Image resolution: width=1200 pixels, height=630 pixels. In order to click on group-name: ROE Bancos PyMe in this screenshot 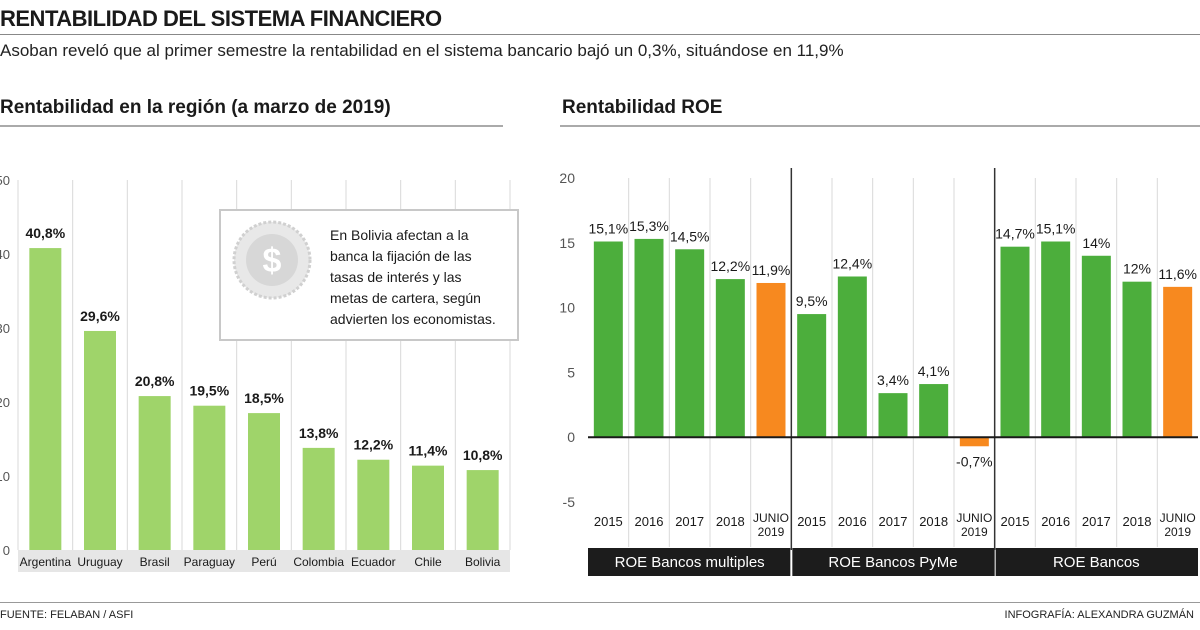, I will do `click(892, 562)`.